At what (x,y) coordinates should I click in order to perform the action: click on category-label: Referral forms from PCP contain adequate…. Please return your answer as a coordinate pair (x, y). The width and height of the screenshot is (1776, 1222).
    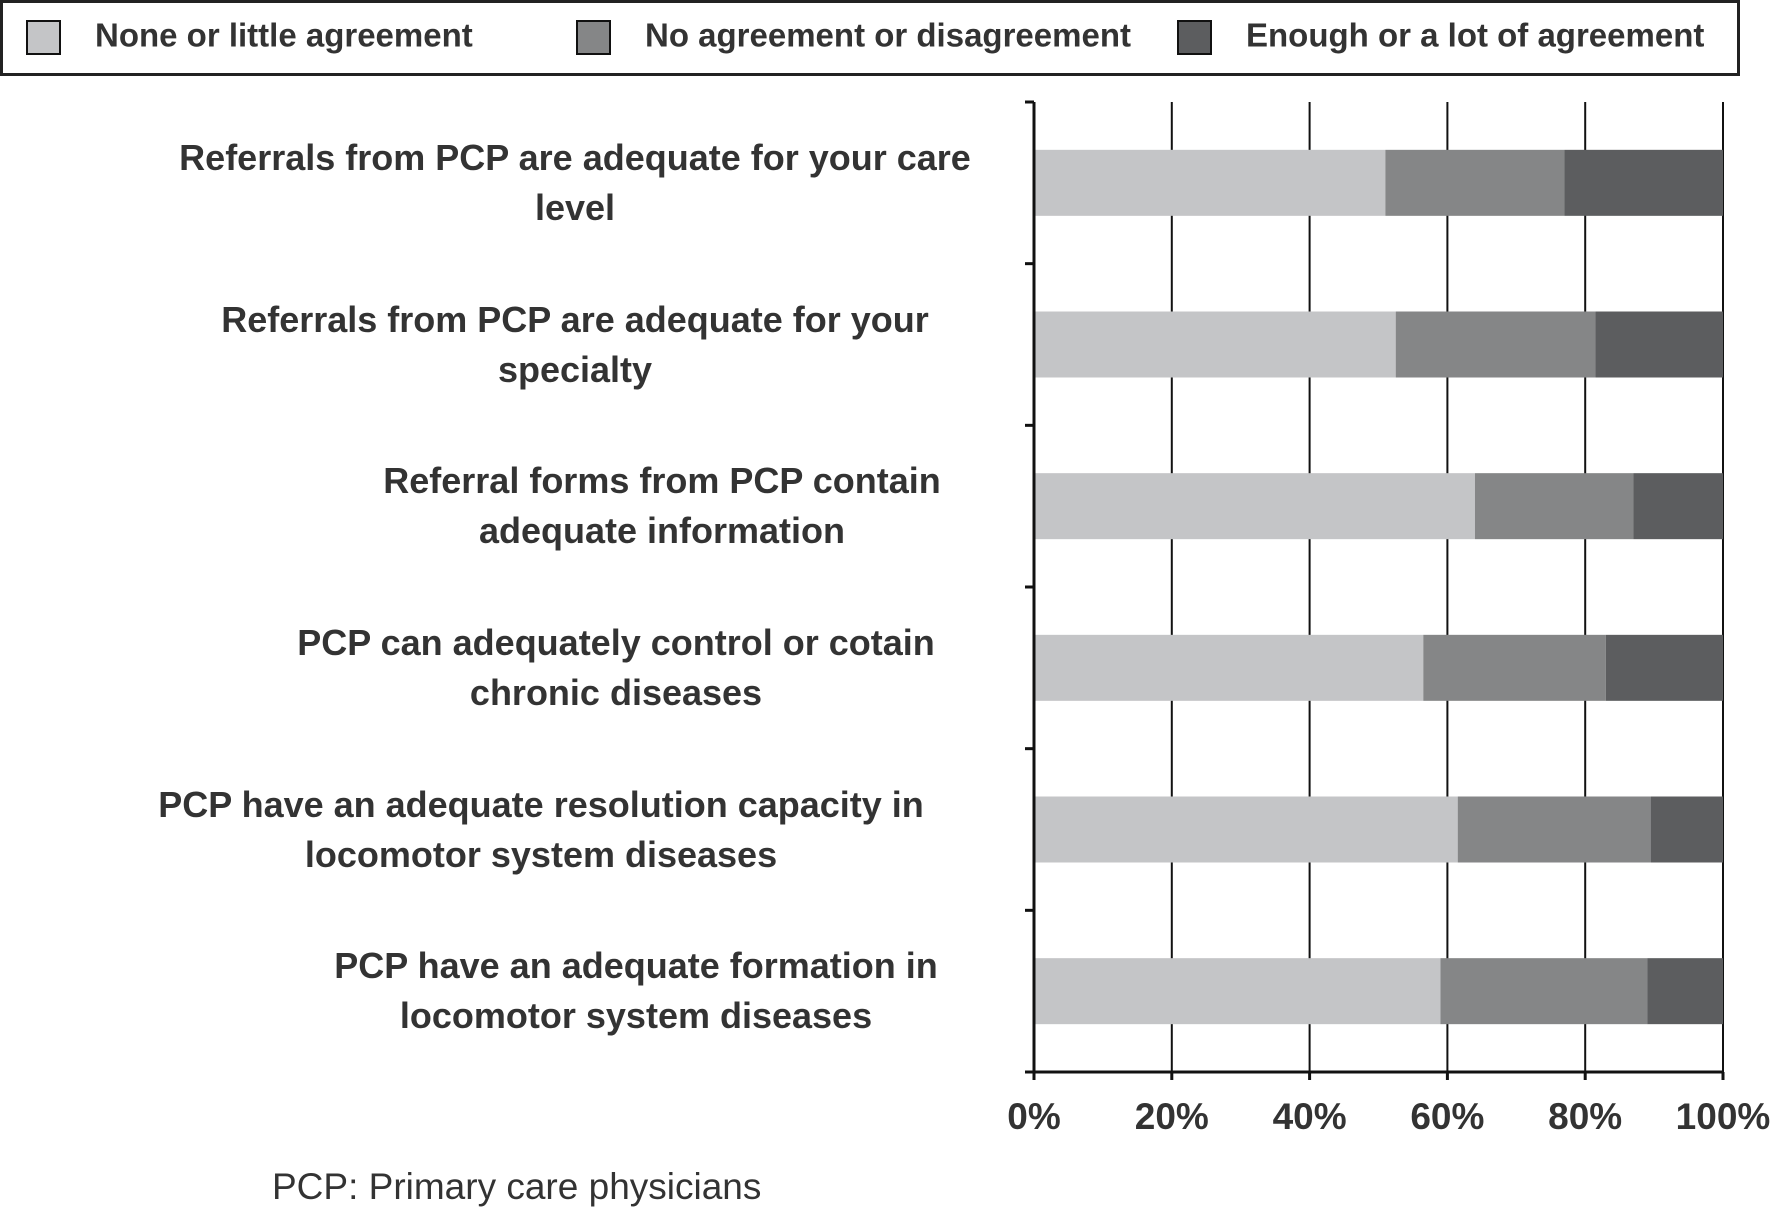
    Looking at the image, I should click on (662, 506).